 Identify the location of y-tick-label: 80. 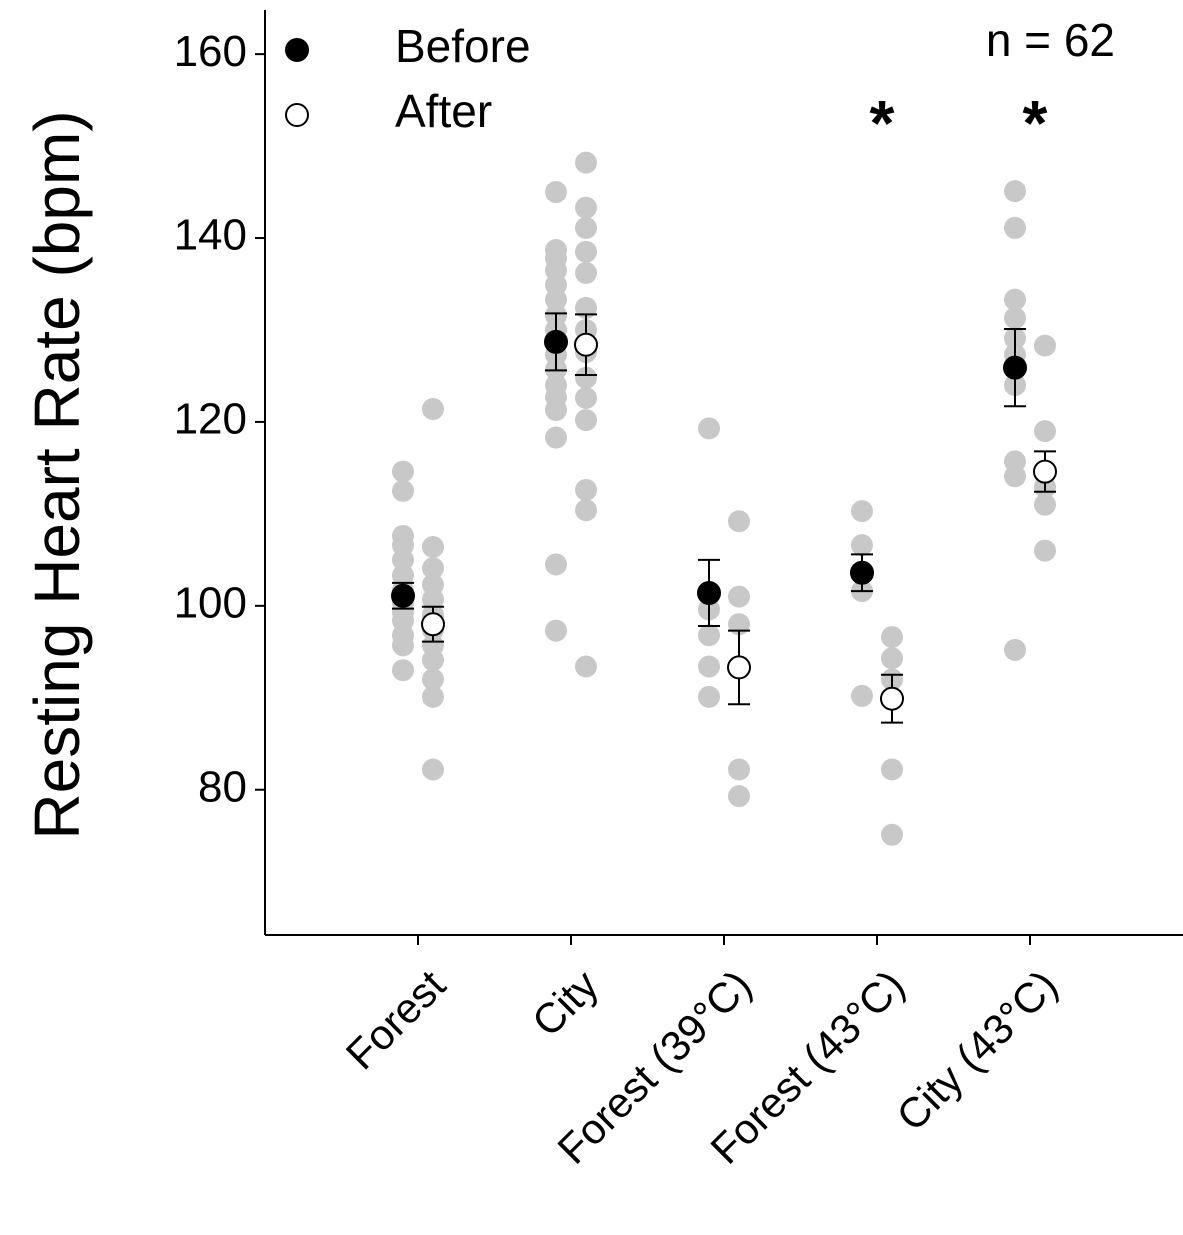
(222, 786).